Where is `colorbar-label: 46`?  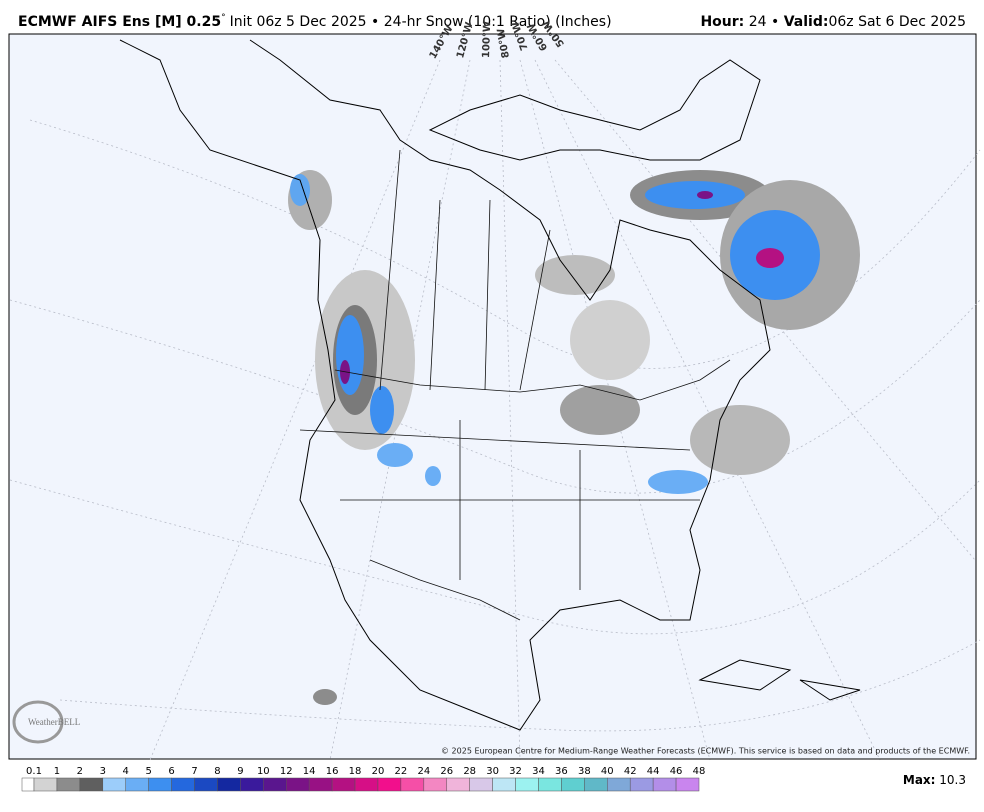 colorbar-label: 46 is located at coordinates (676, 771).